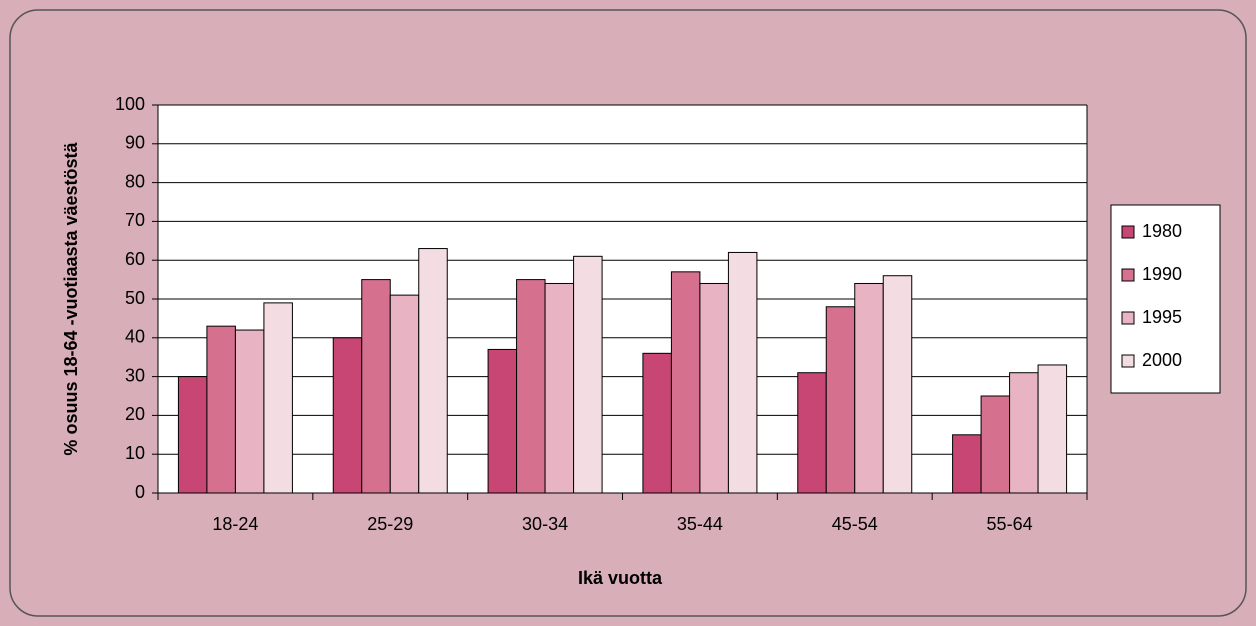 The image size is (1256, 626). Describe the element at coordinates (1162, 274) in the screenshot. I see `legend-label: 1990` at that location.